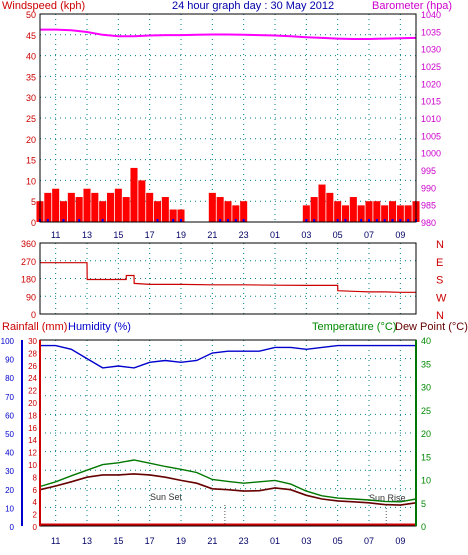 Image resolution: width=468 pixels, height=555 pixels. What do you see at coordinates (9, 434) in the screenshot?
I see `humidity-axis-tick-label: 50` at bounding box center [9, 434].